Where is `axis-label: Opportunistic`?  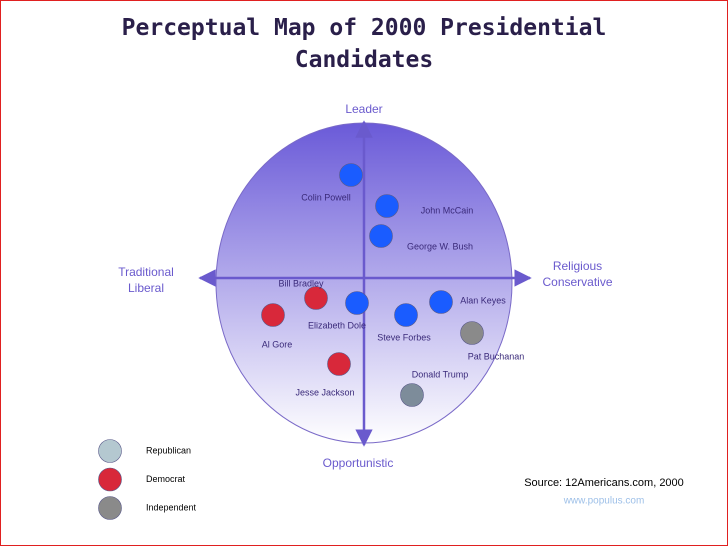
axis-label: Opportunistic is located at coordinates (358, 463).